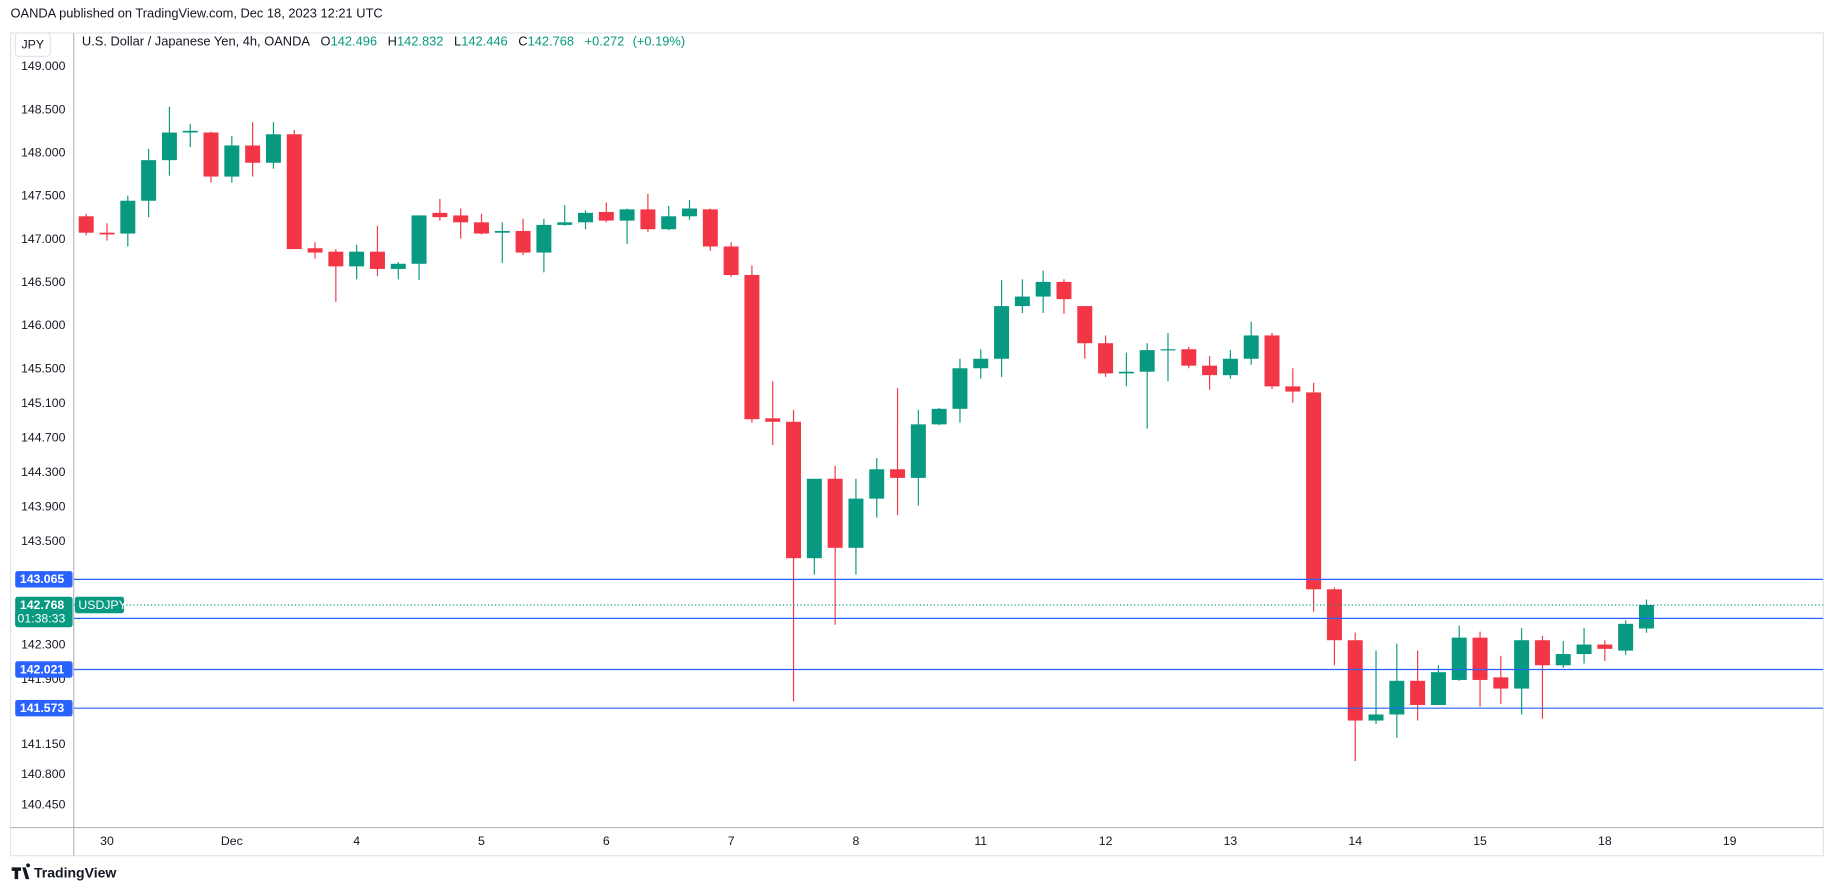  What do you see at coordinates (856, 841) in the screenshot?
I see `x-tick-label: 8` at bounding box center [856, 841].